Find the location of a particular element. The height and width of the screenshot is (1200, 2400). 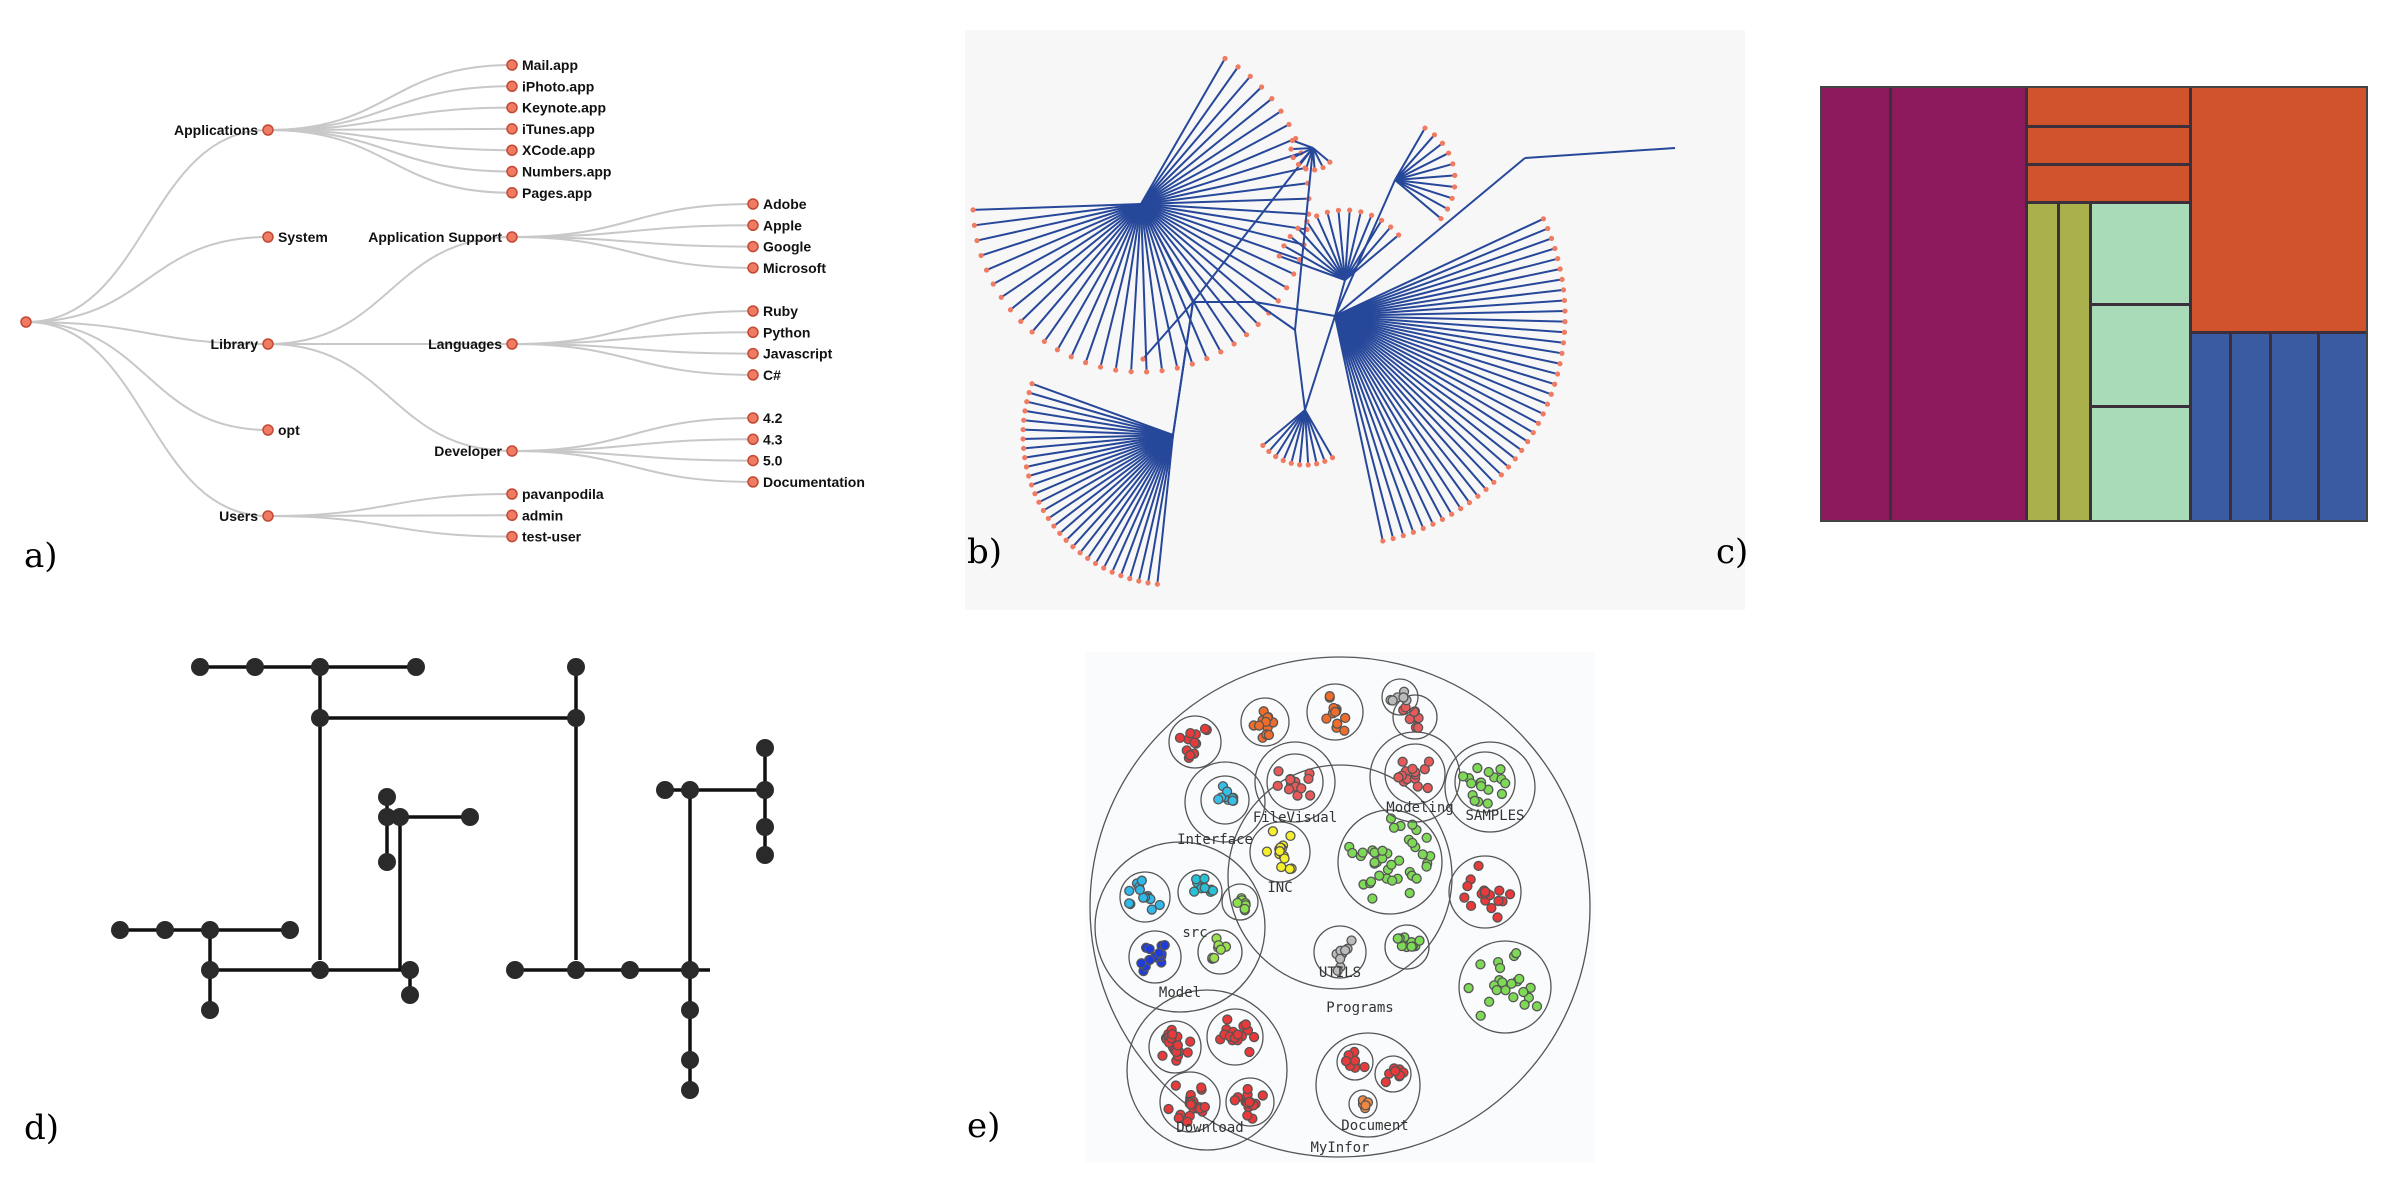

tree-node-label: System is located at coordinates (303, 237).